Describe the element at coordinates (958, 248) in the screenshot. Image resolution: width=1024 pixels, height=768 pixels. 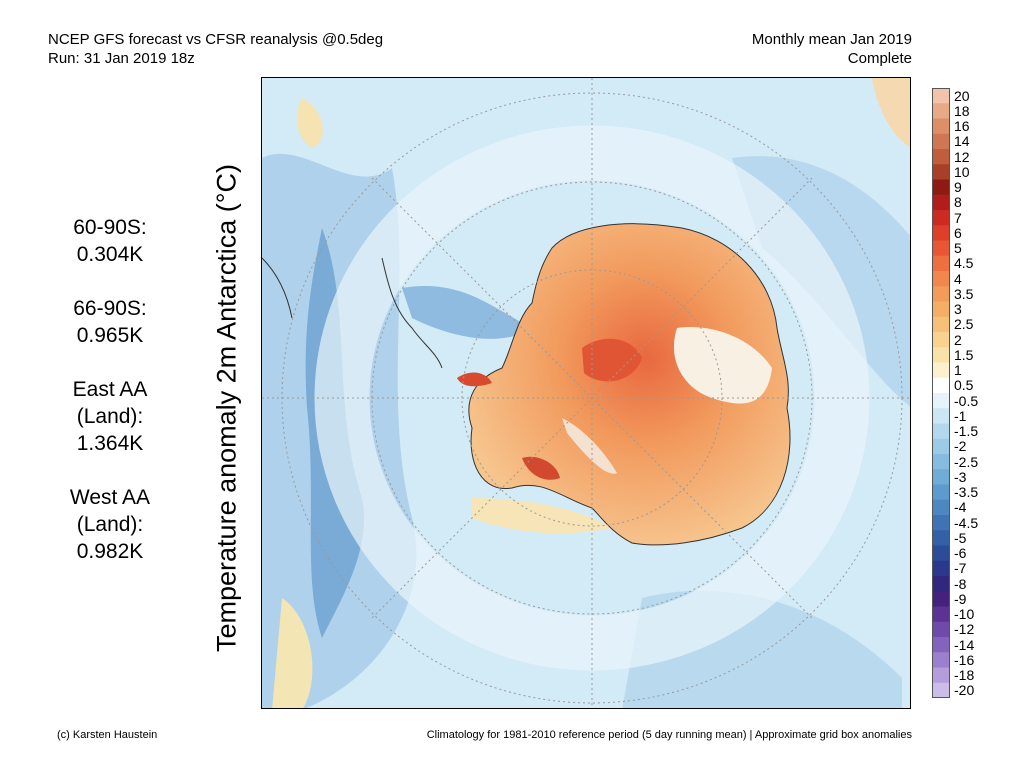
I see `colorbar-tick-label: 5` at that location.